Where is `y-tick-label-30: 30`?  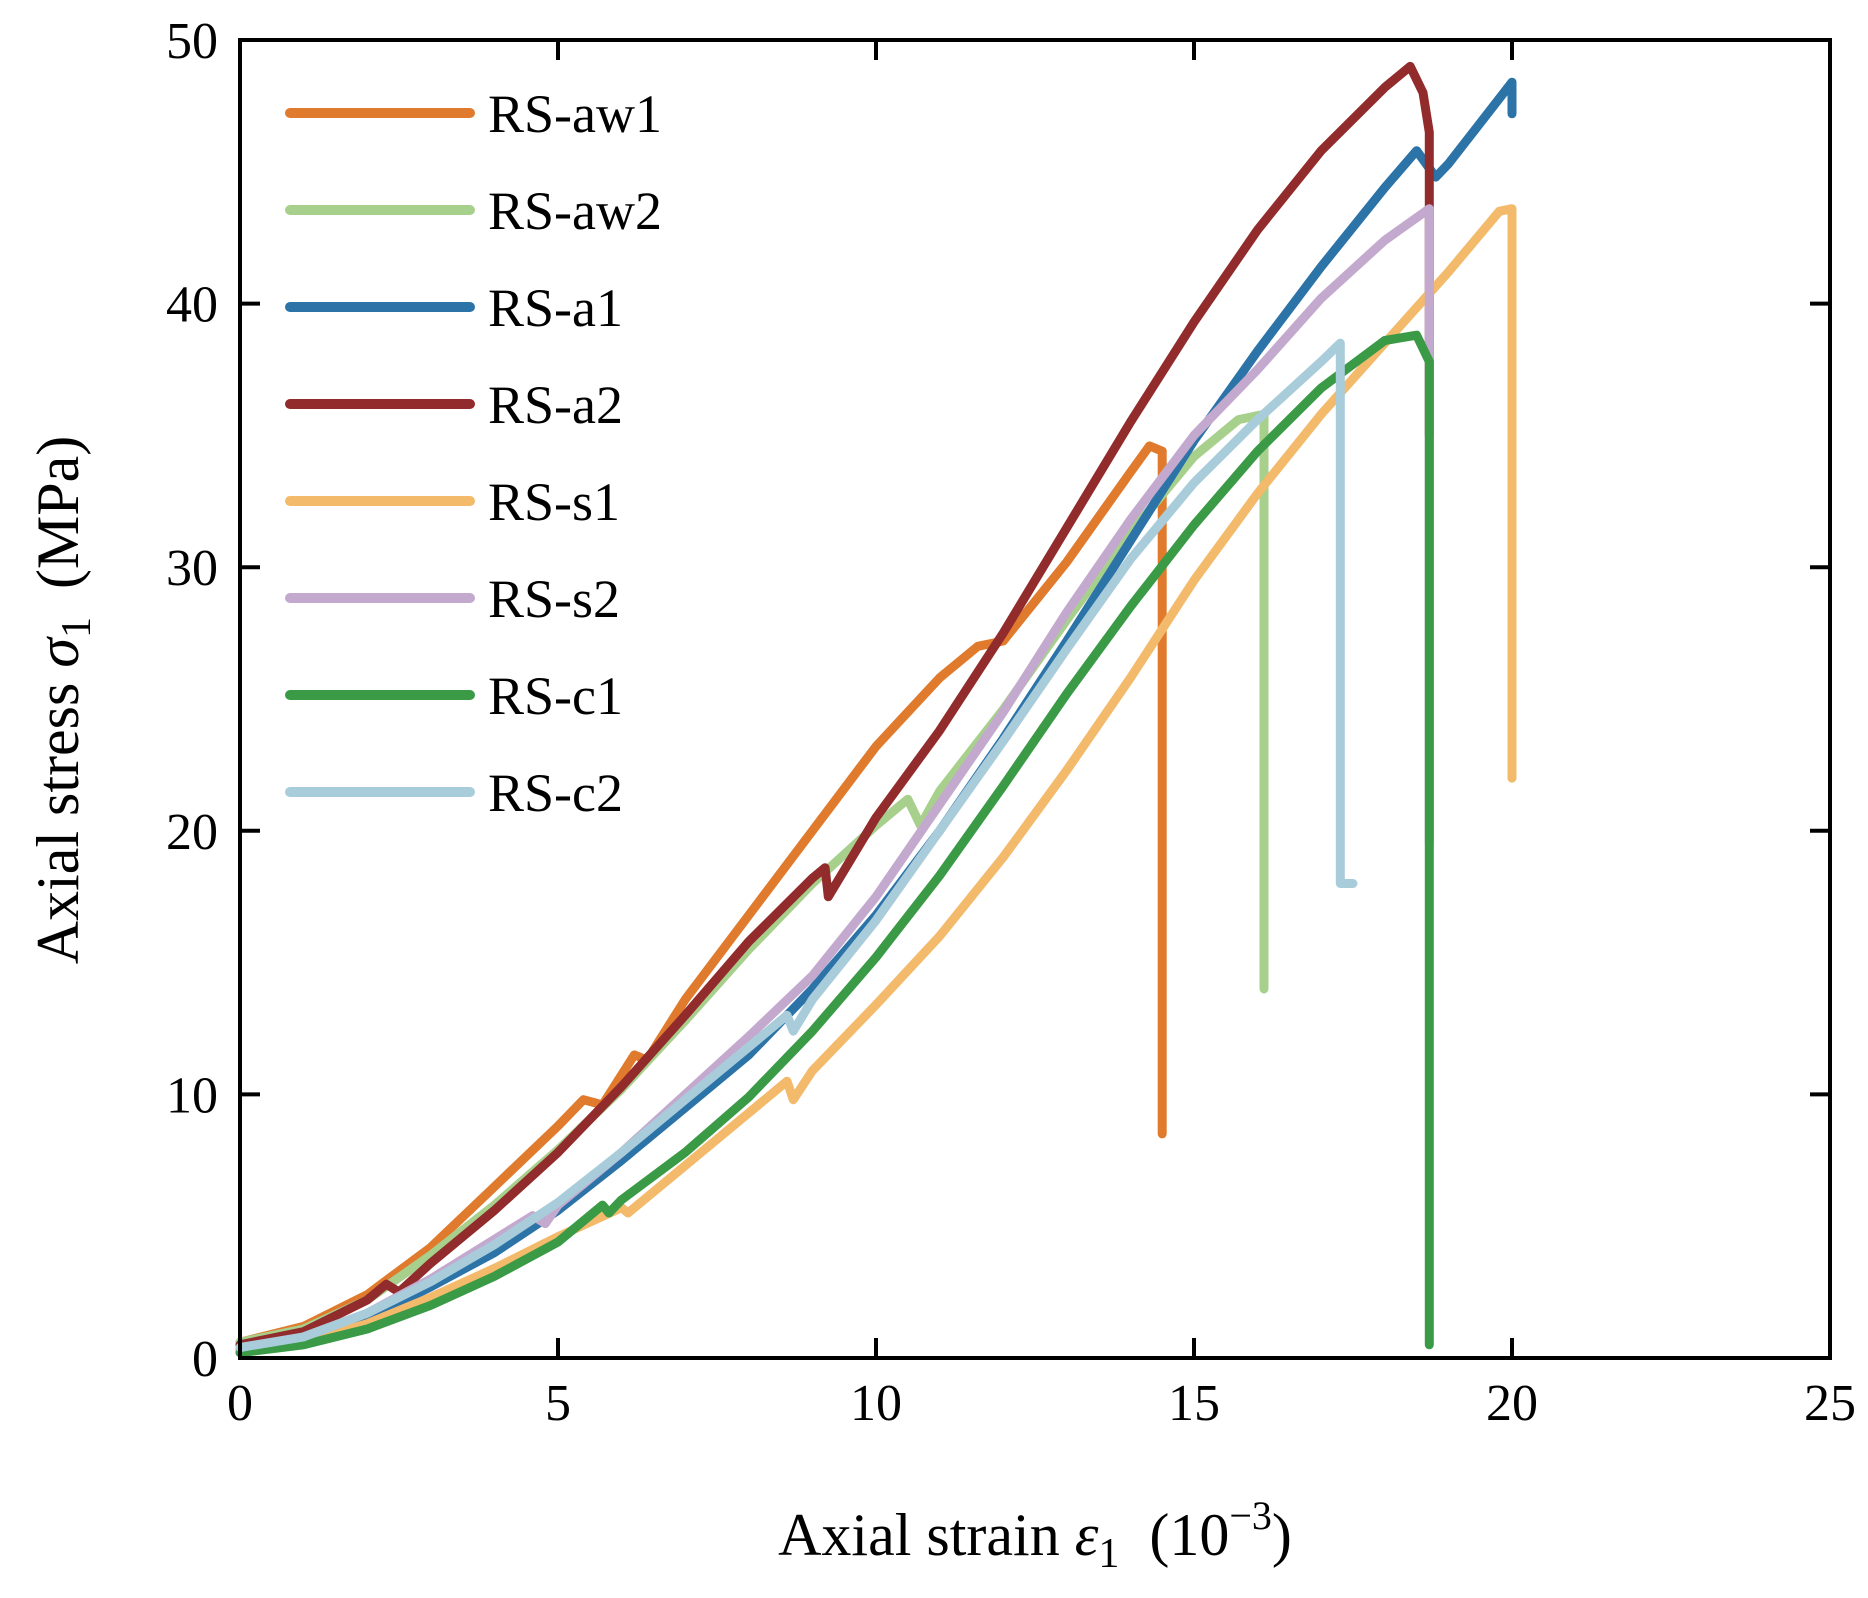 y-tick-label-30: 30 is located at coordinates (192, 568).